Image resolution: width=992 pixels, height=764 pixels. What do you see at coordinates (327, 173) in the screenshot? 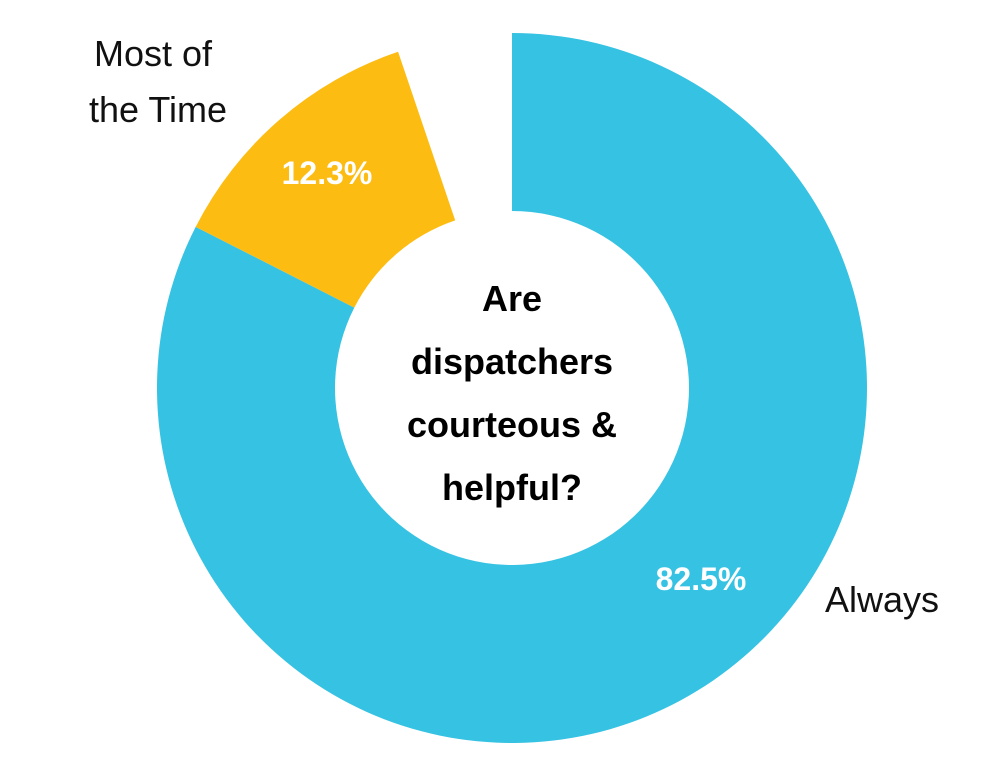
I see `value-label-most-of-the-time: 12.3%` at bounding box center [327, 173].